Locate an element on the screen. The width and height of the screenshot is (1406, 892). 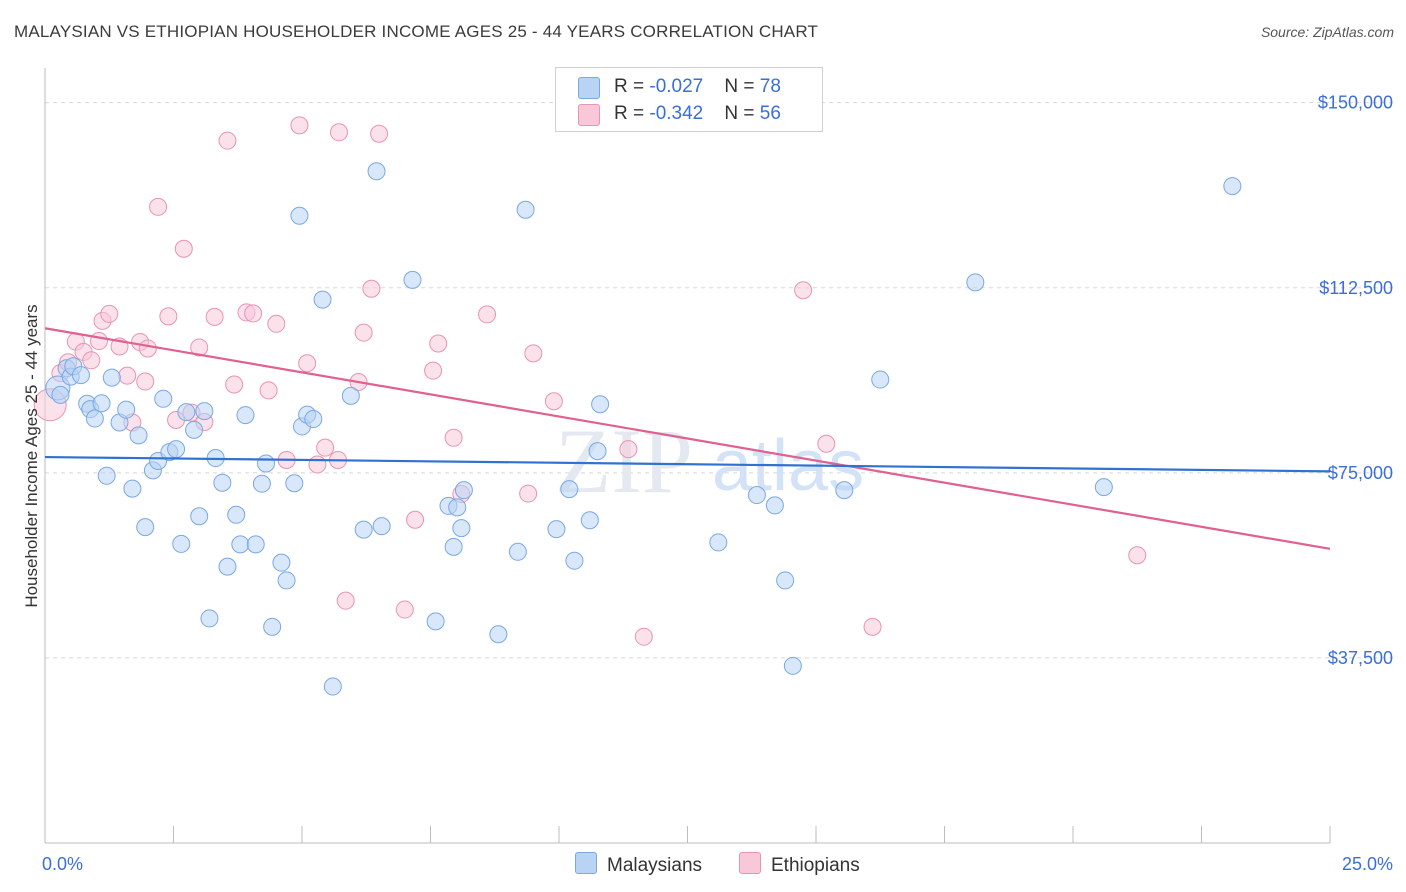
y-tick-label: $37,500 is located at coordinates (1360, 658).